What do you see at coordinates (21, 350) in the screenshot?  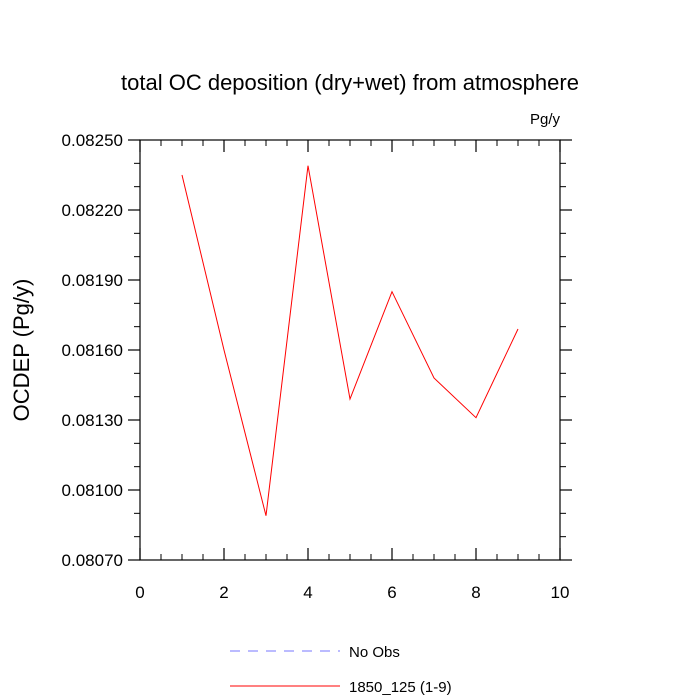 I see `y-axis-label: OCDEP (Pg/y)` at bounding box center [21, 350].